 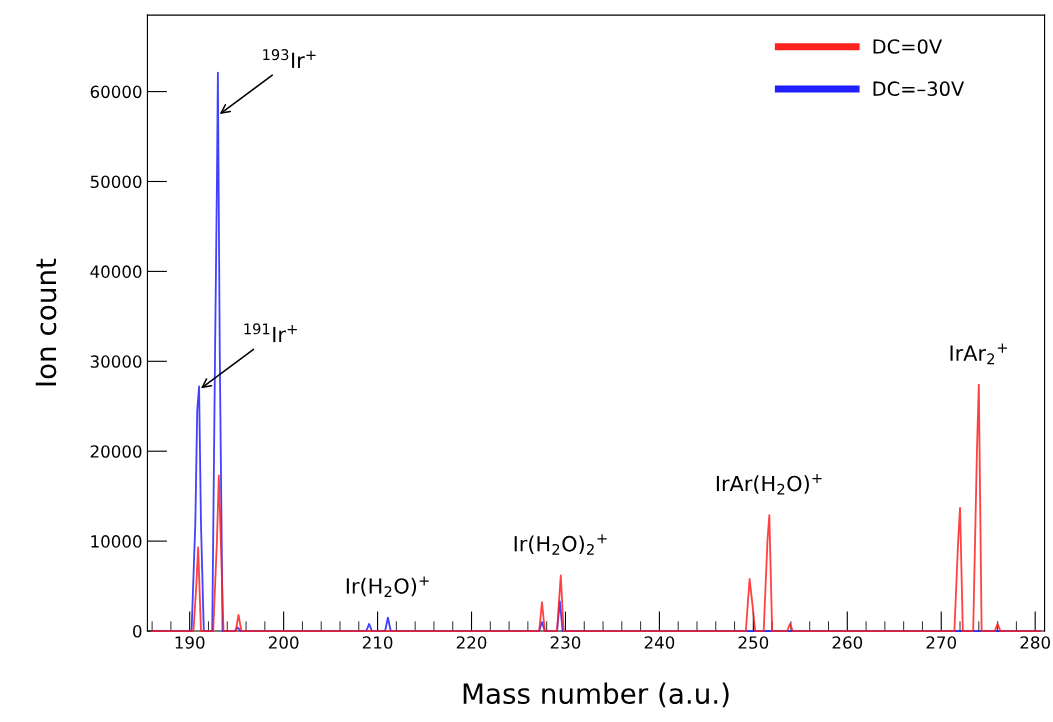 What do you see at coordinates (283, 642) in the screenshot?
I see `x-tick-label: 200` at bounding box center [283, 642].